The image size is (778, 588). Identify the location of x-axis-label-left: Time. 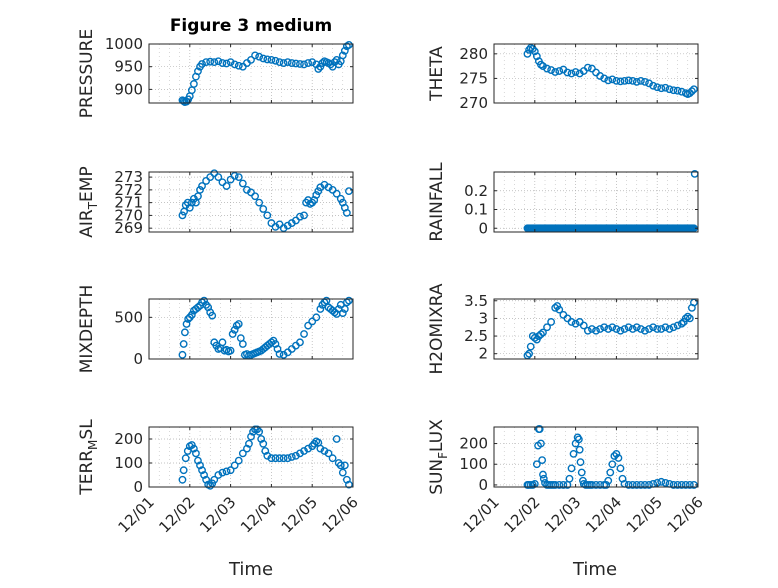
(250, 569).